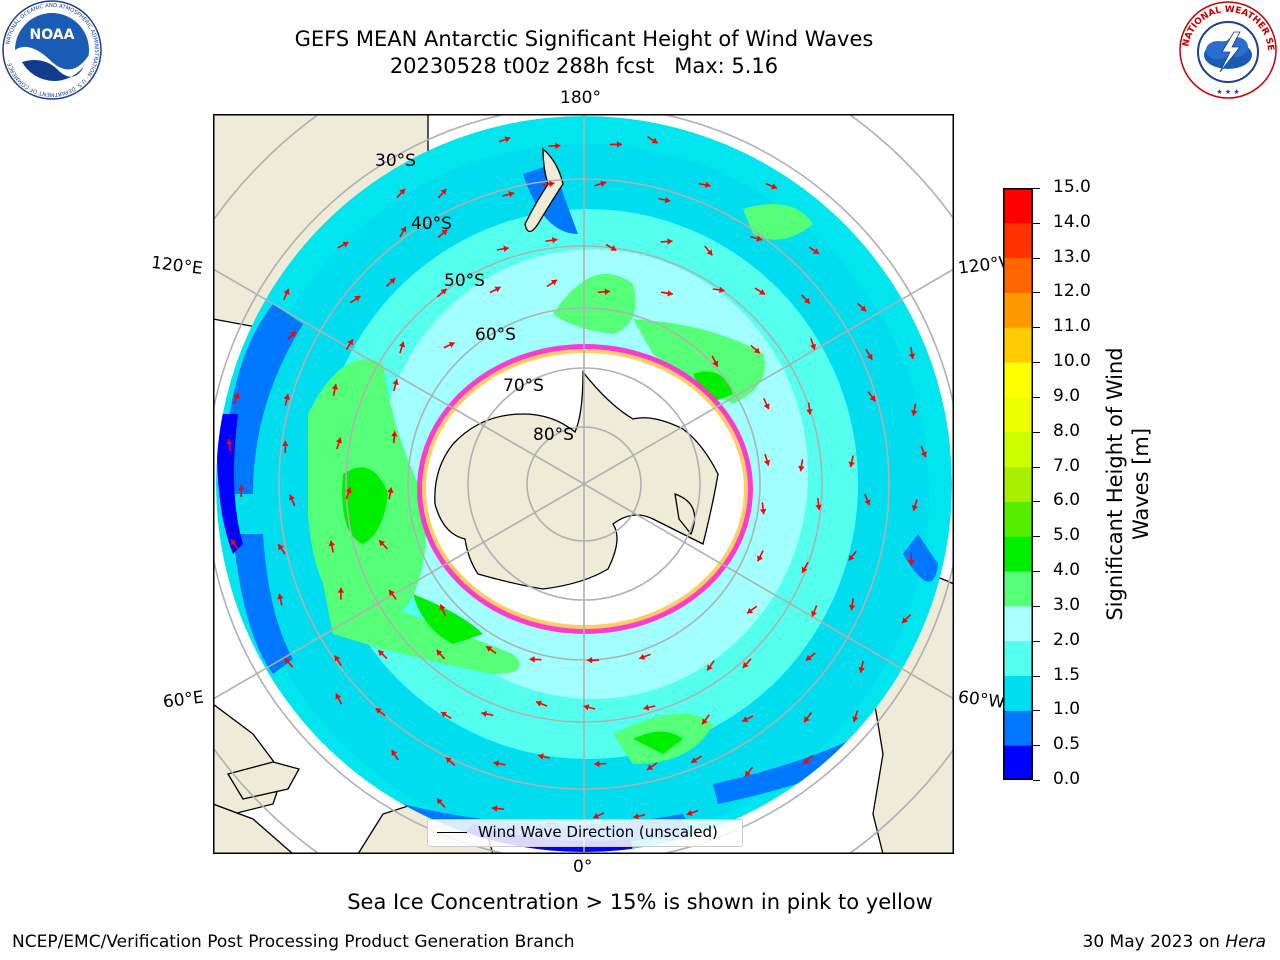 The image size is (1280, 960). Describe the element at coordinates (52, 35) in the screenshot. I see `svg-text: NOAA` at that location.